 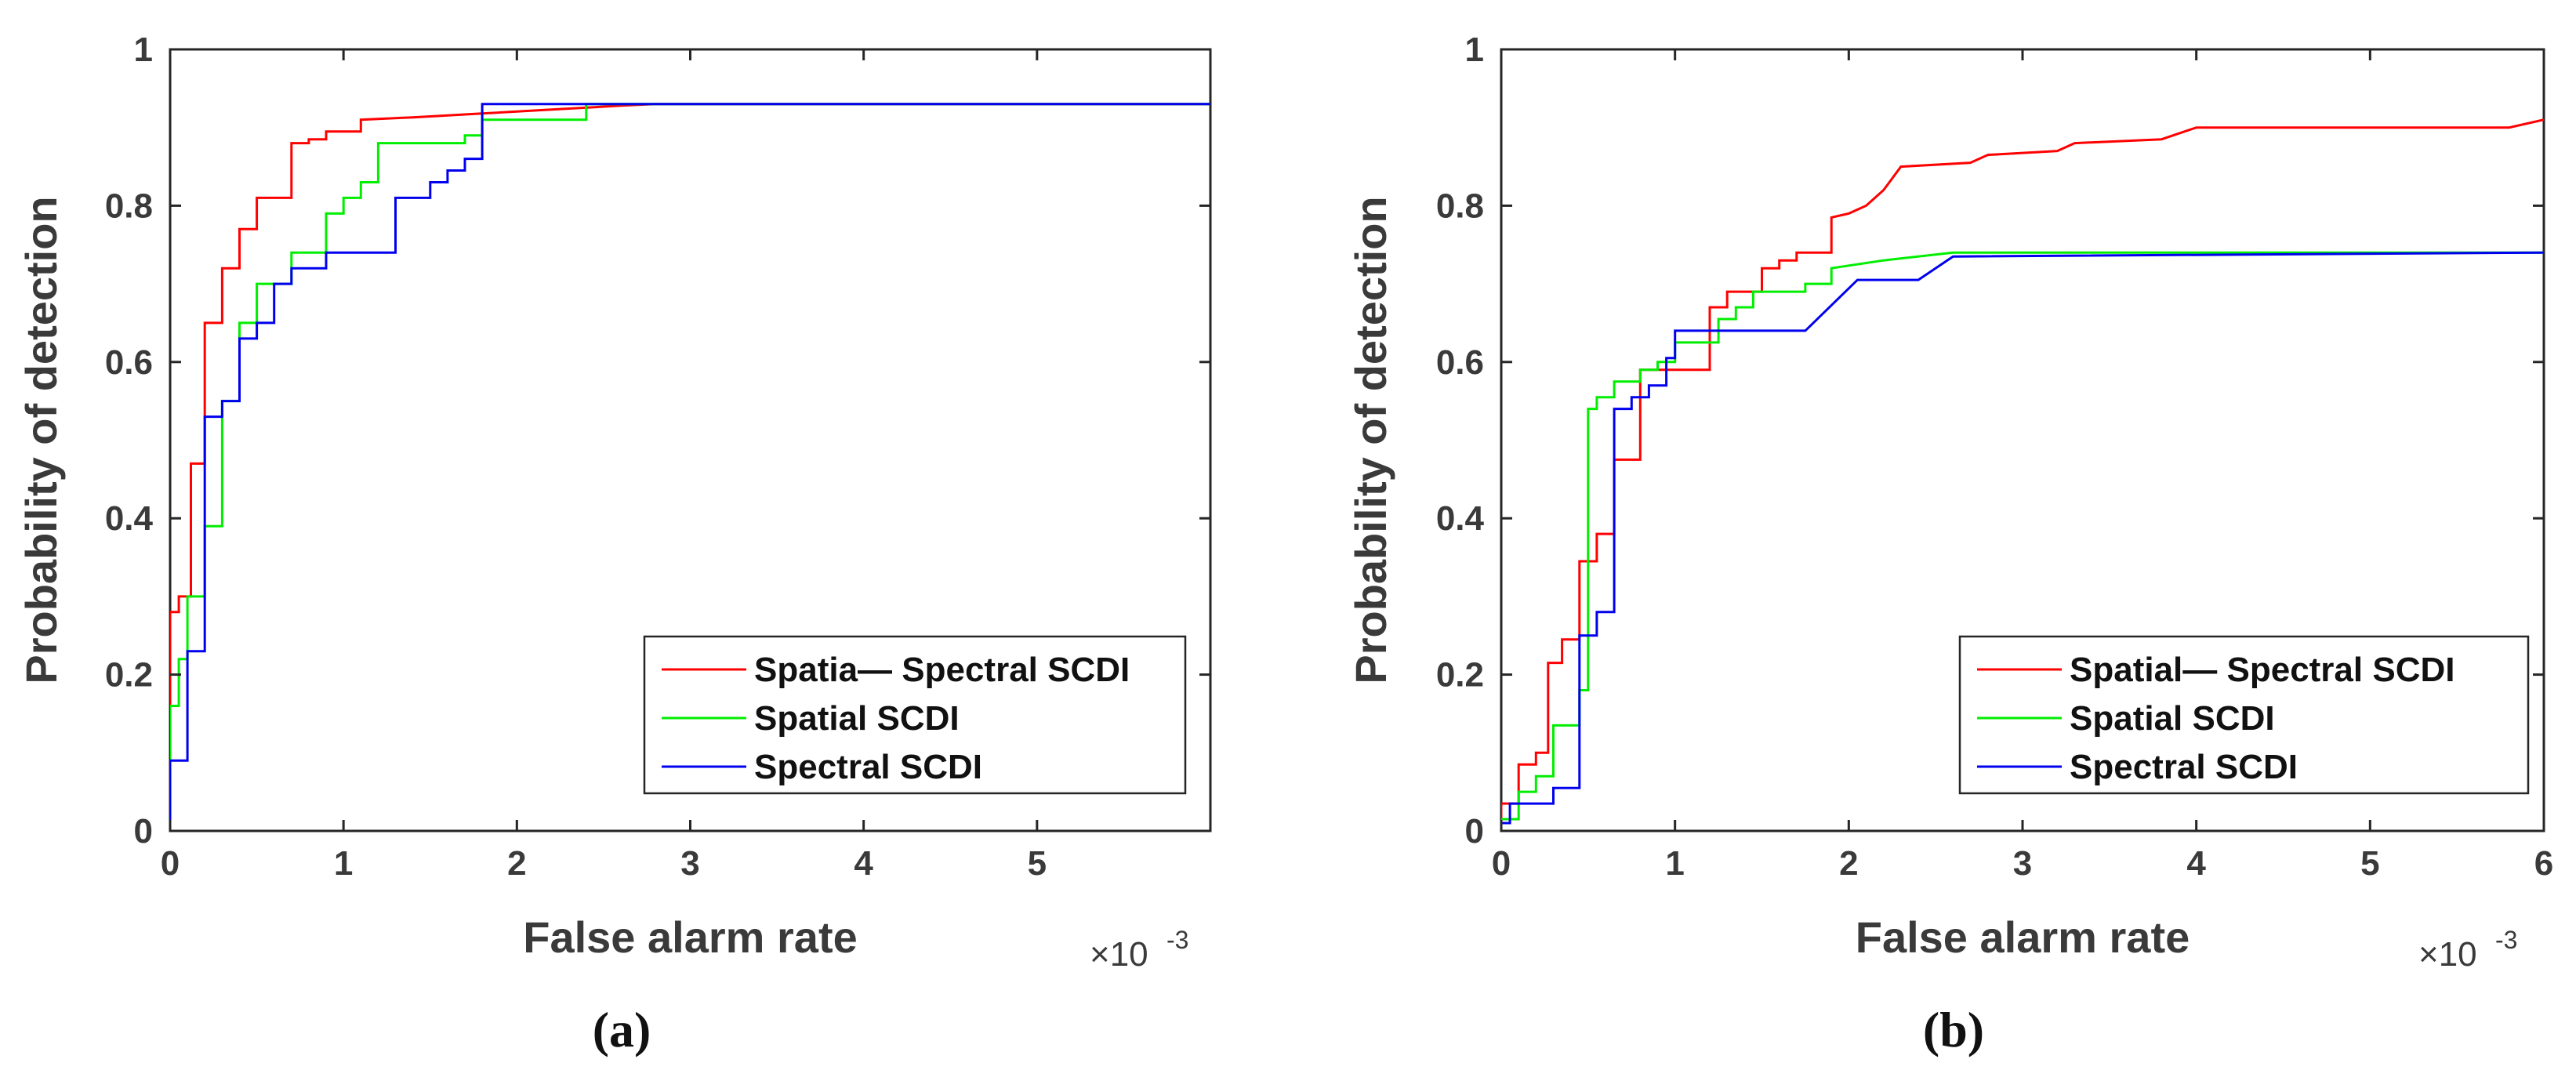 I want to click on legend-label-1: Spatial— Spectral SCDI, so click(x=2262, y=670).